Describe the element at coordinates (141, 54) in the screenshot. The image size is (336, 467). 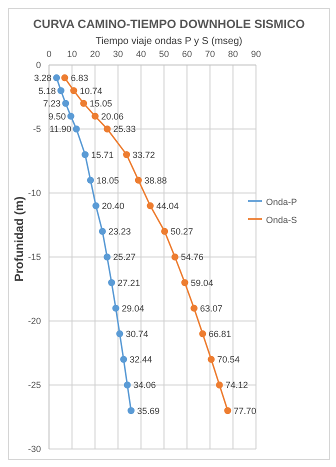
I see `x-tick-label: 40` at that location.